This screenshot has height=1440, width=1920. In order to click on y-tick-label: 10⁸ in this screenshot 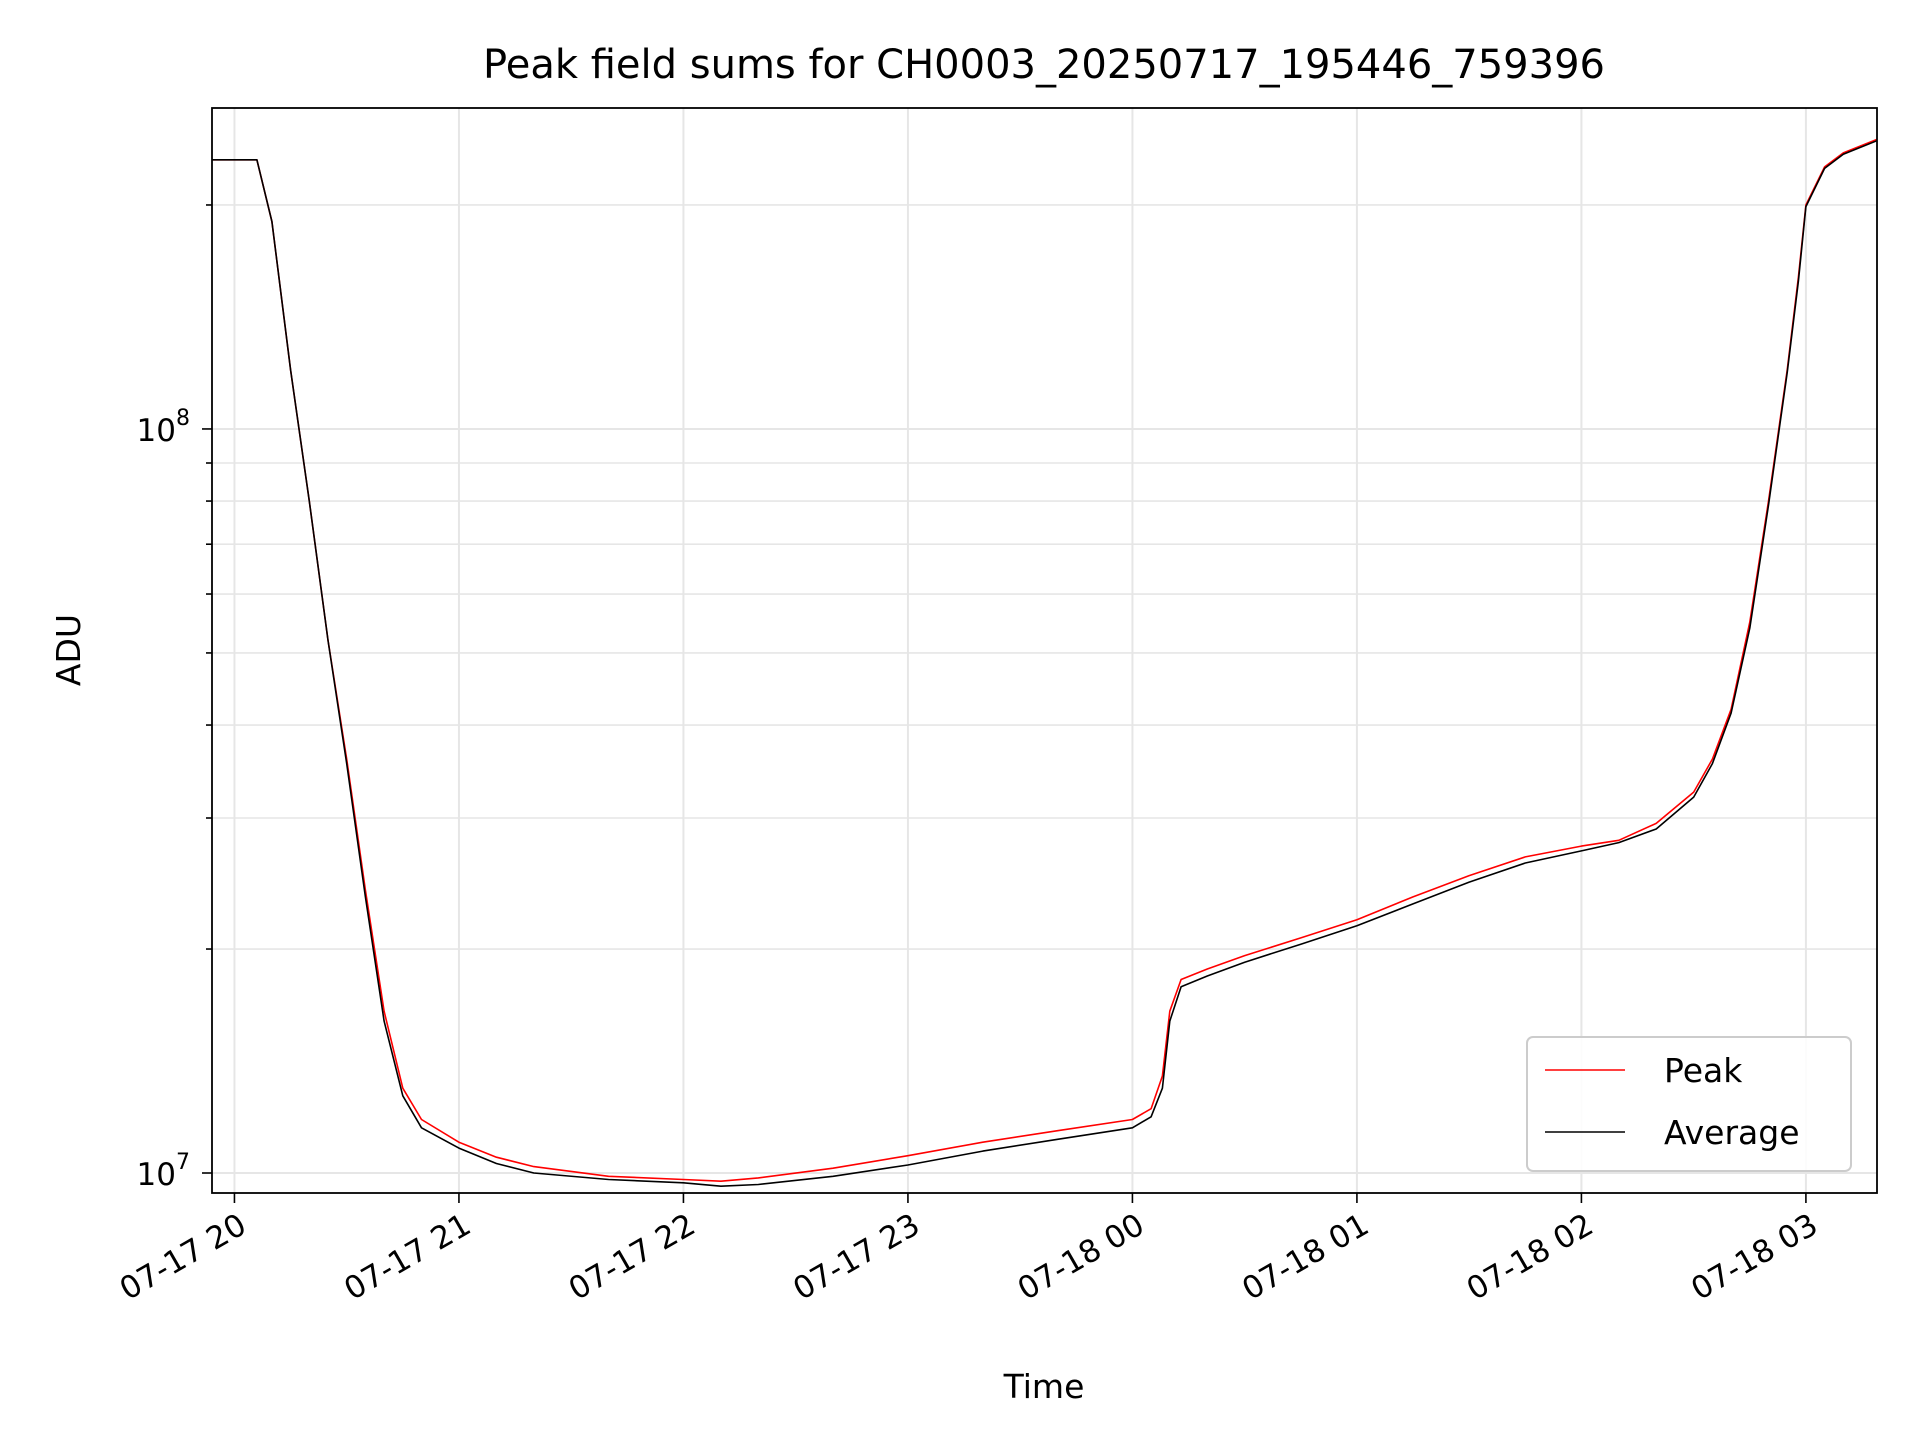, I will do `click(163, 427)`.